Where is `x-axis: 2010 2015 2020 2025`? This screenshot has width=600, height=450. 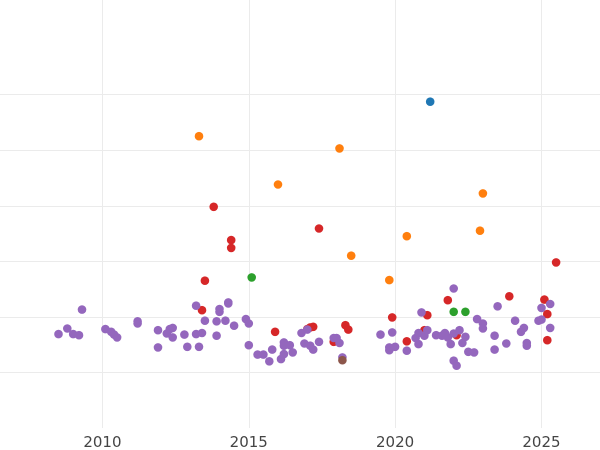
x-axis: 2010 2015 2020 2025 is located at coordinates (321, 441).